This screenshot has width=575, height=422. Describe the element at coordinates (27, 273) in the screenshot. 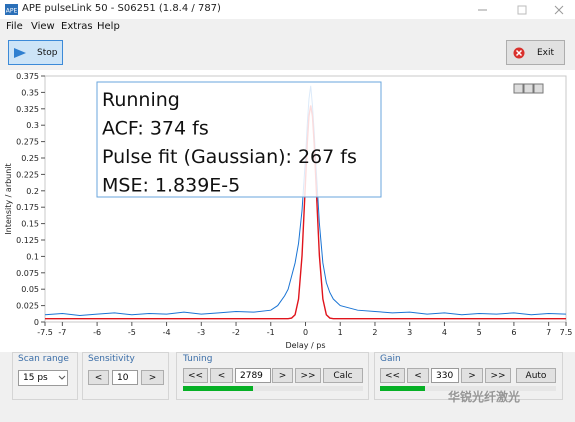

I see `y-tick-label: 0.075` at that location.